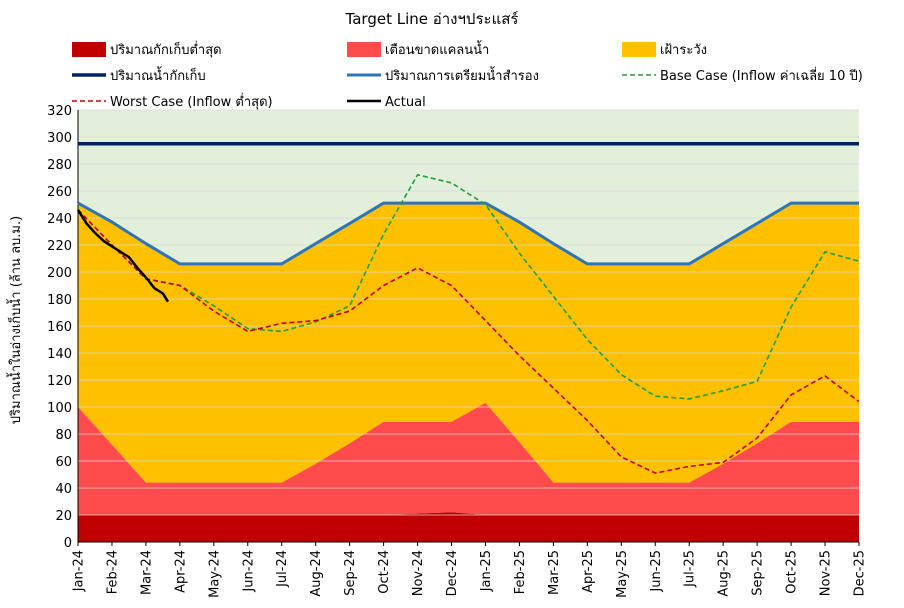  Describe the element at coordinates (405, 102) in the screenshot. I see `legend-label-actual: Actual` at that location.